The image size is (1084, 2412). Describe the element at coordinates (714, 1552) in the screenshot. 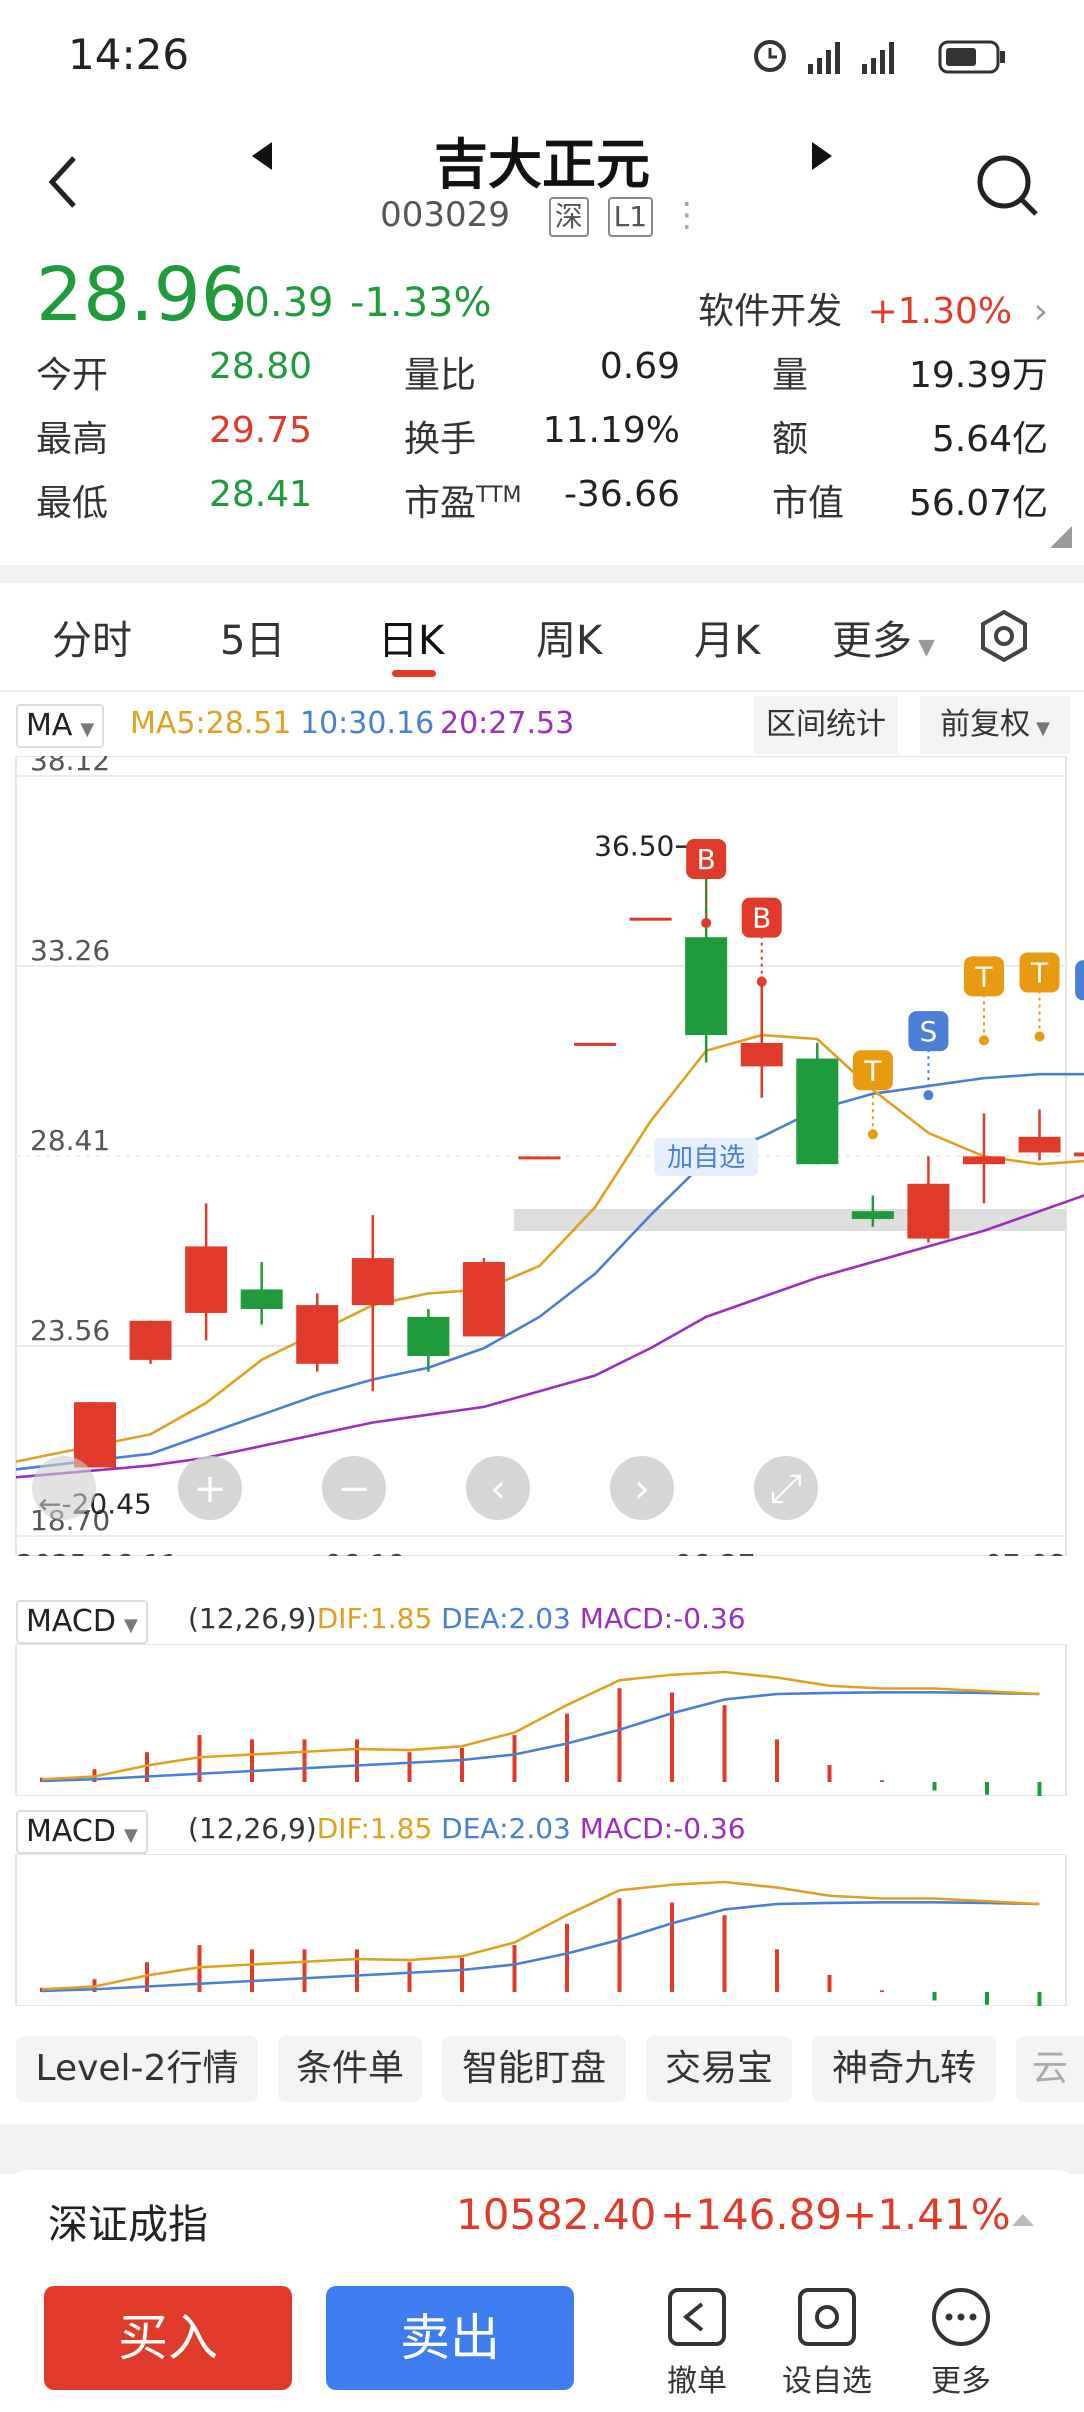

I see `x-tick-label: 06-27` at that location.